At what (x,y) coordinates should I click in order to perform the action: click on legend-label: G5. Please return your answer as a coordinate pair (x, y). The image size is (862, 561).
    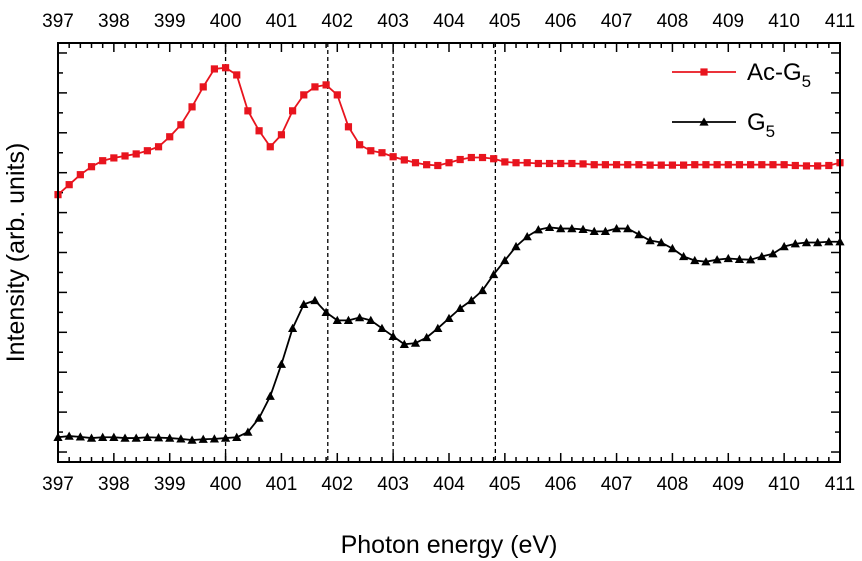
    Looking at the image, I should click on (761, 125).